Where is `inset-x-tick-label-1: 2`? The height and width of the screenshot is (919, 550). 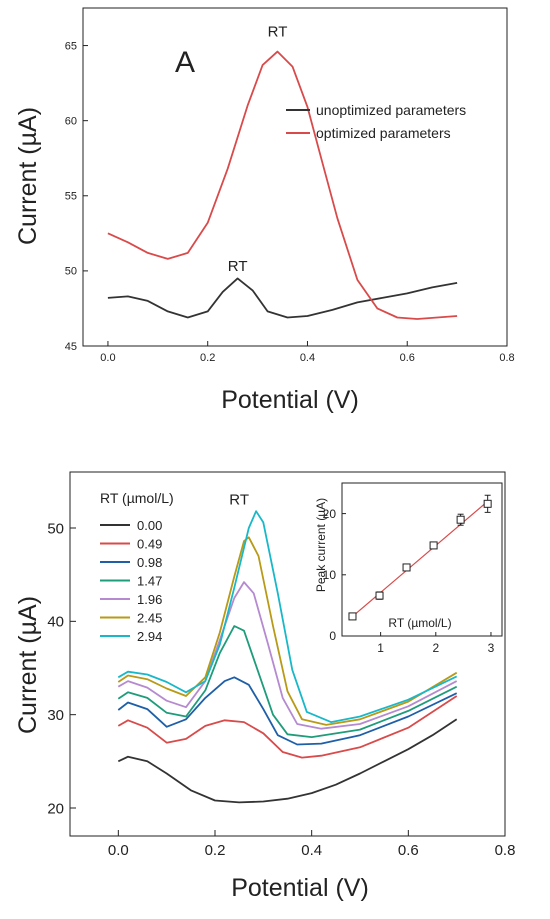 inset-x-tick-label-1: 2 is located at coordinates (435, 648).